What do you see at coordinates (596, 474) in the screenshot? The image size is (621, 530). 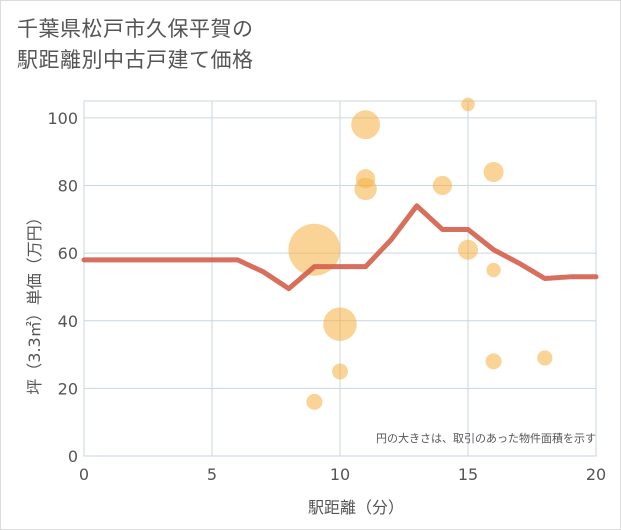 I see `x-tick-label: 20` at bounding box center [596, 474].